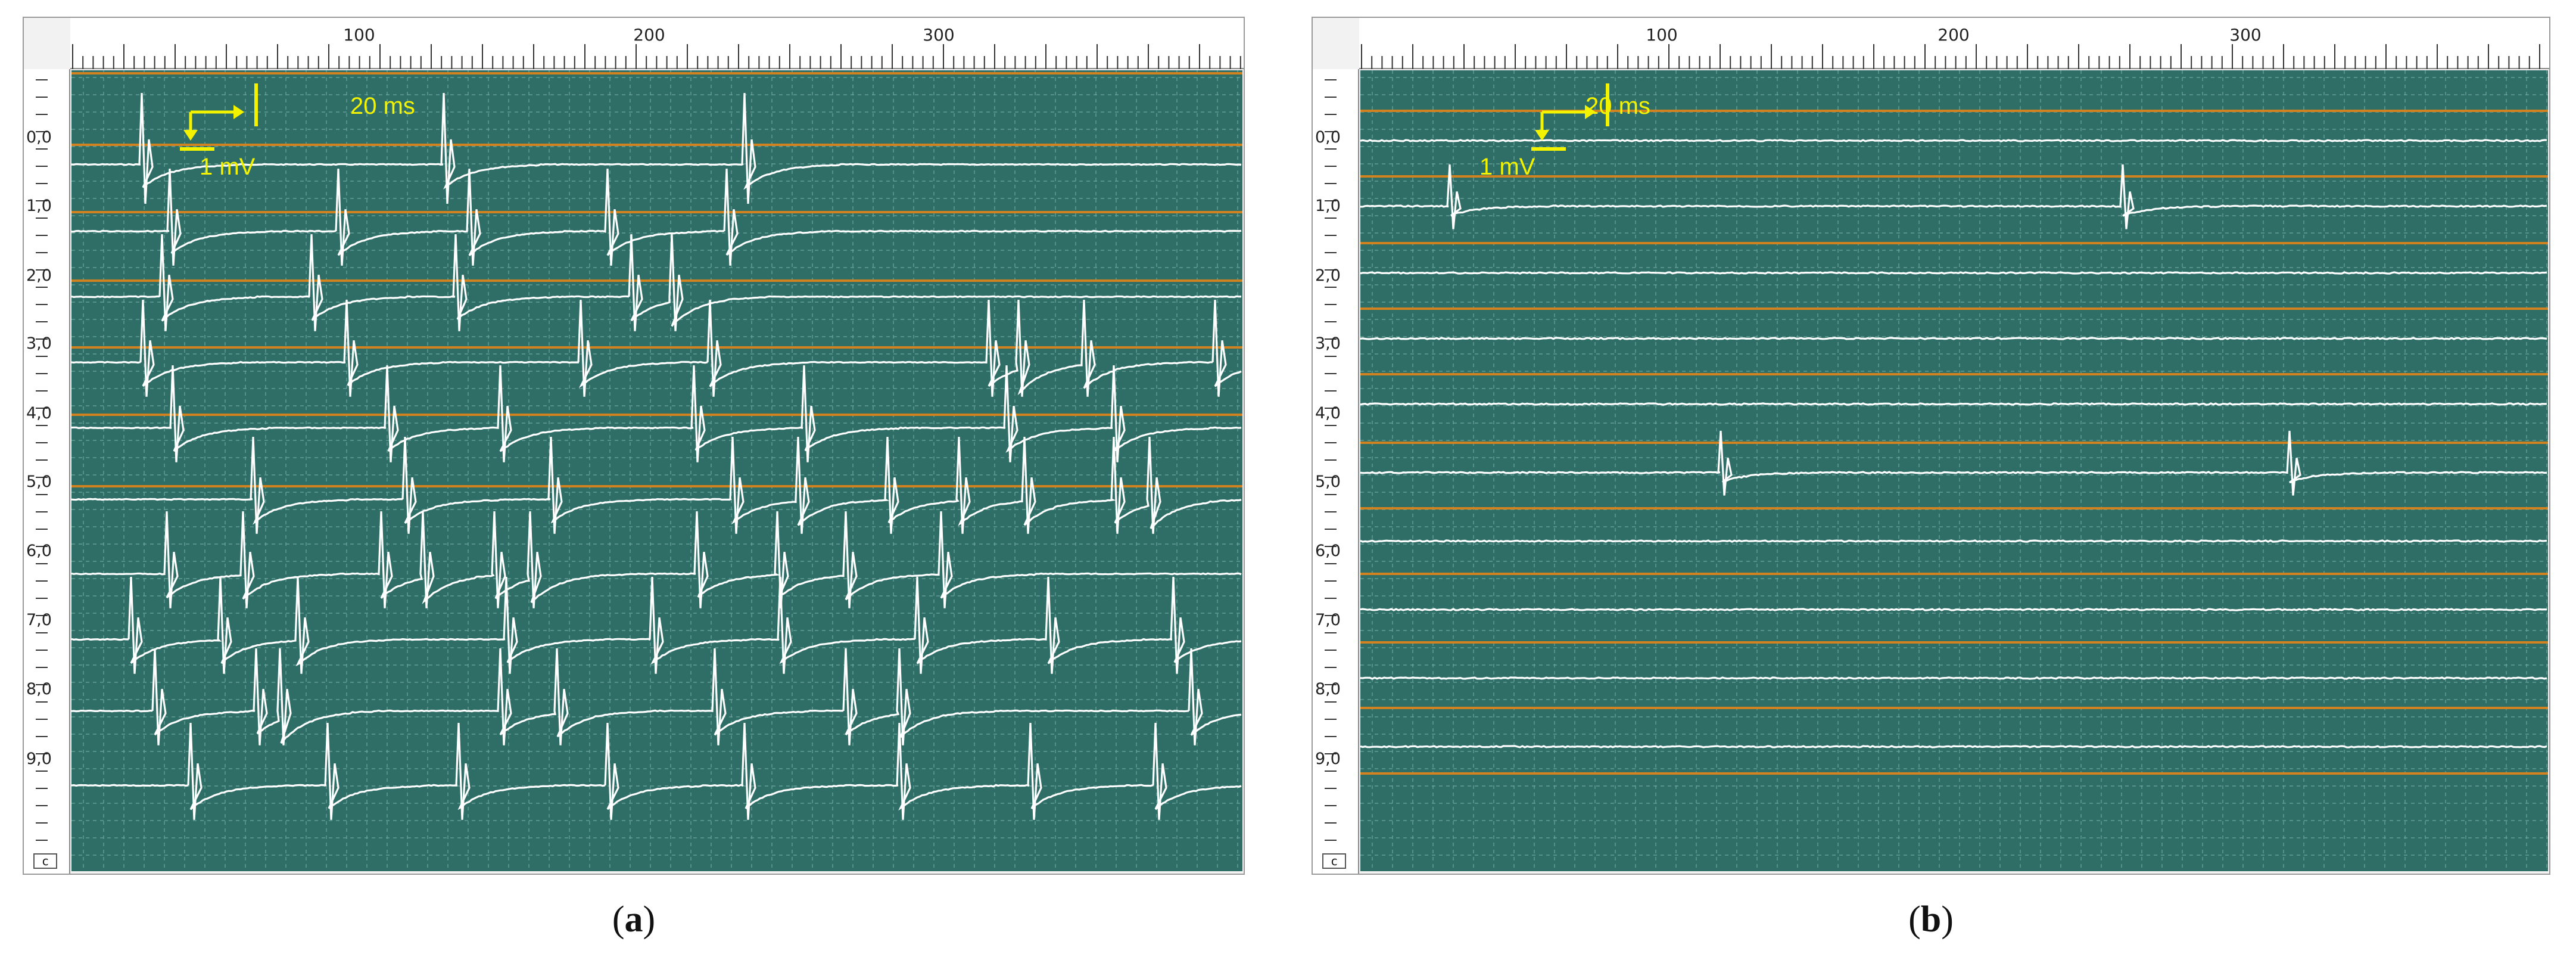 This screenshot has height=960, width=2576. I want to click on caption-a: (a), so click(633, 920).